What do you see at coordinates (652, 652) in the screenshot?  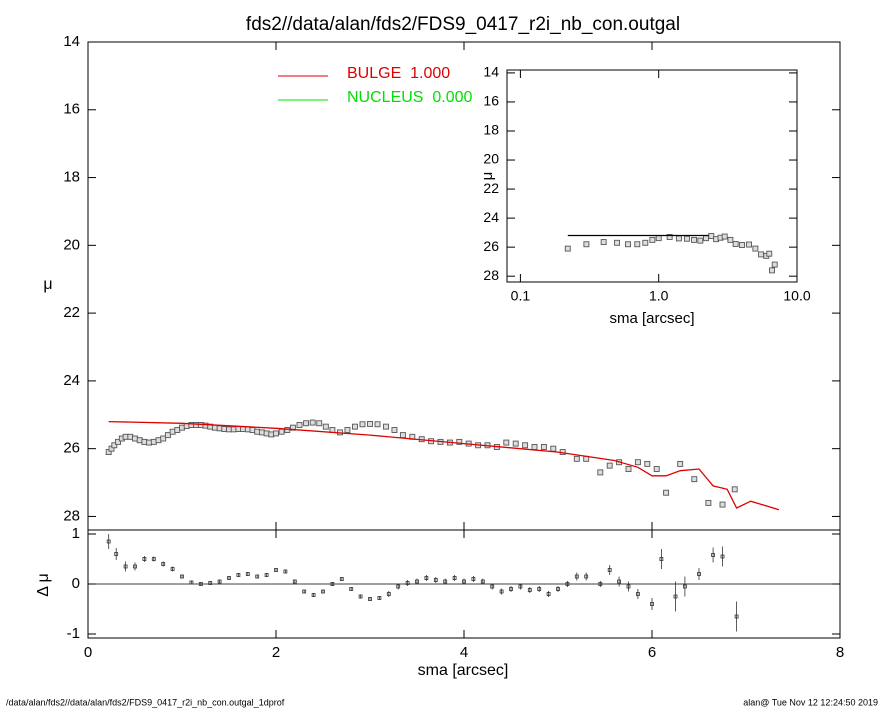 I see `x-tick-label: 6` at bounding box center [652, 652].